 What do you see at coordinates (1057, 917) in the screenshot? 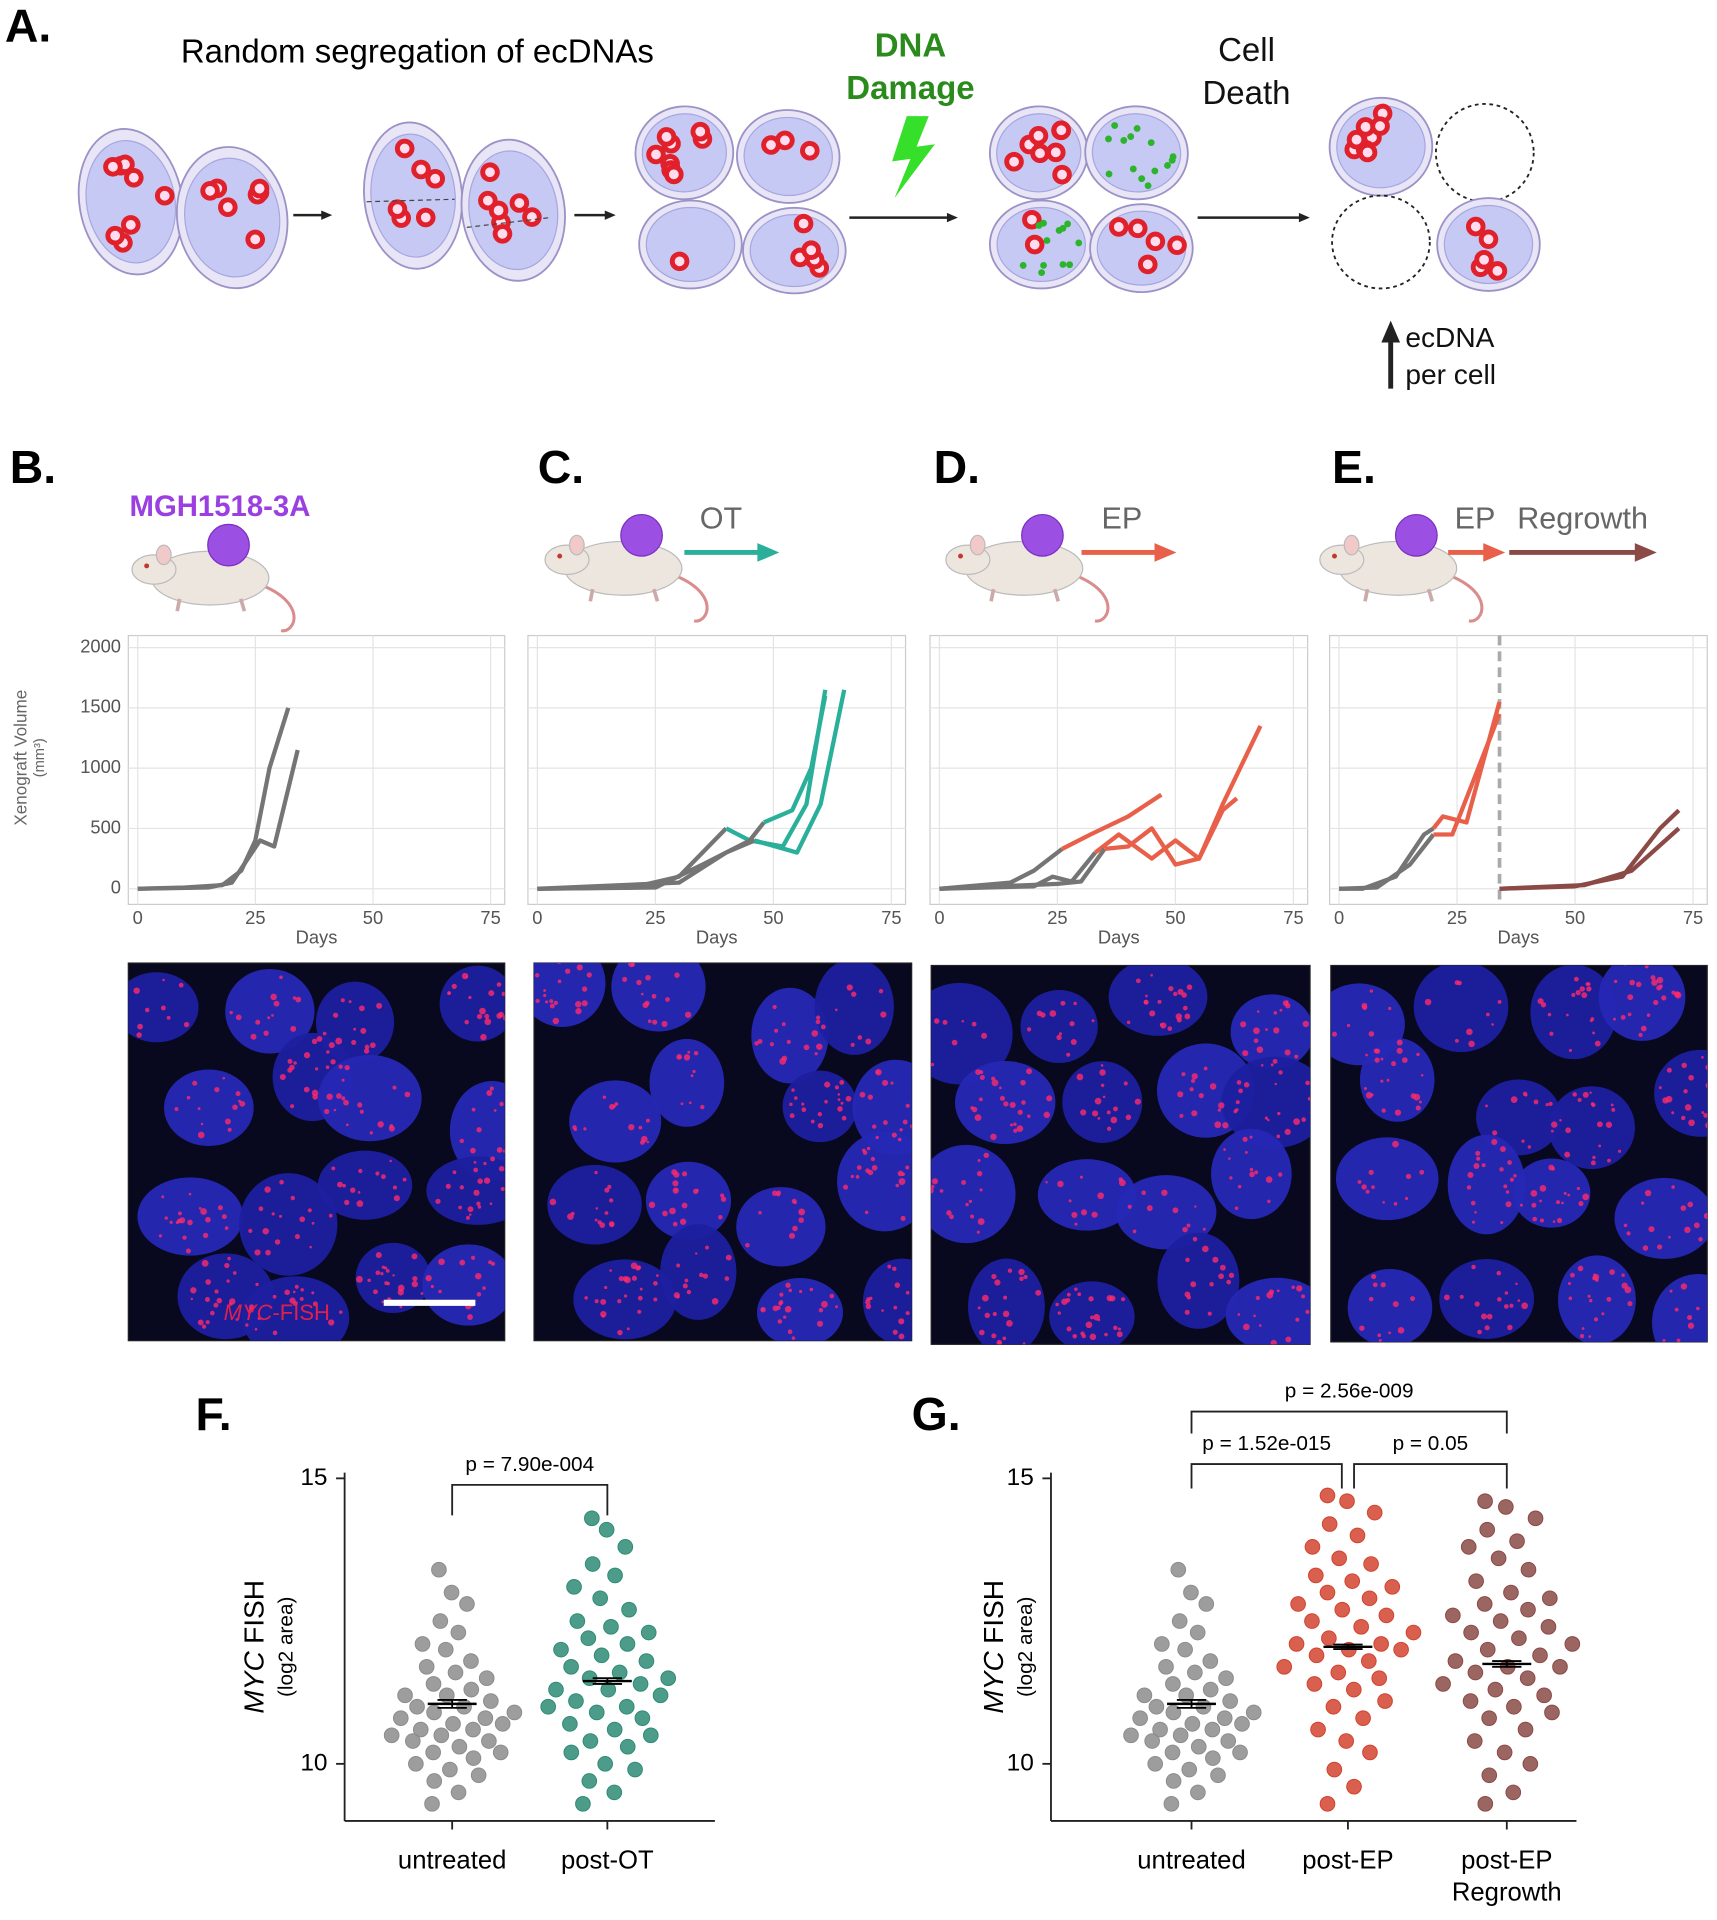
I see `x-tick-label: 25` at bounding box center [1057, 917].